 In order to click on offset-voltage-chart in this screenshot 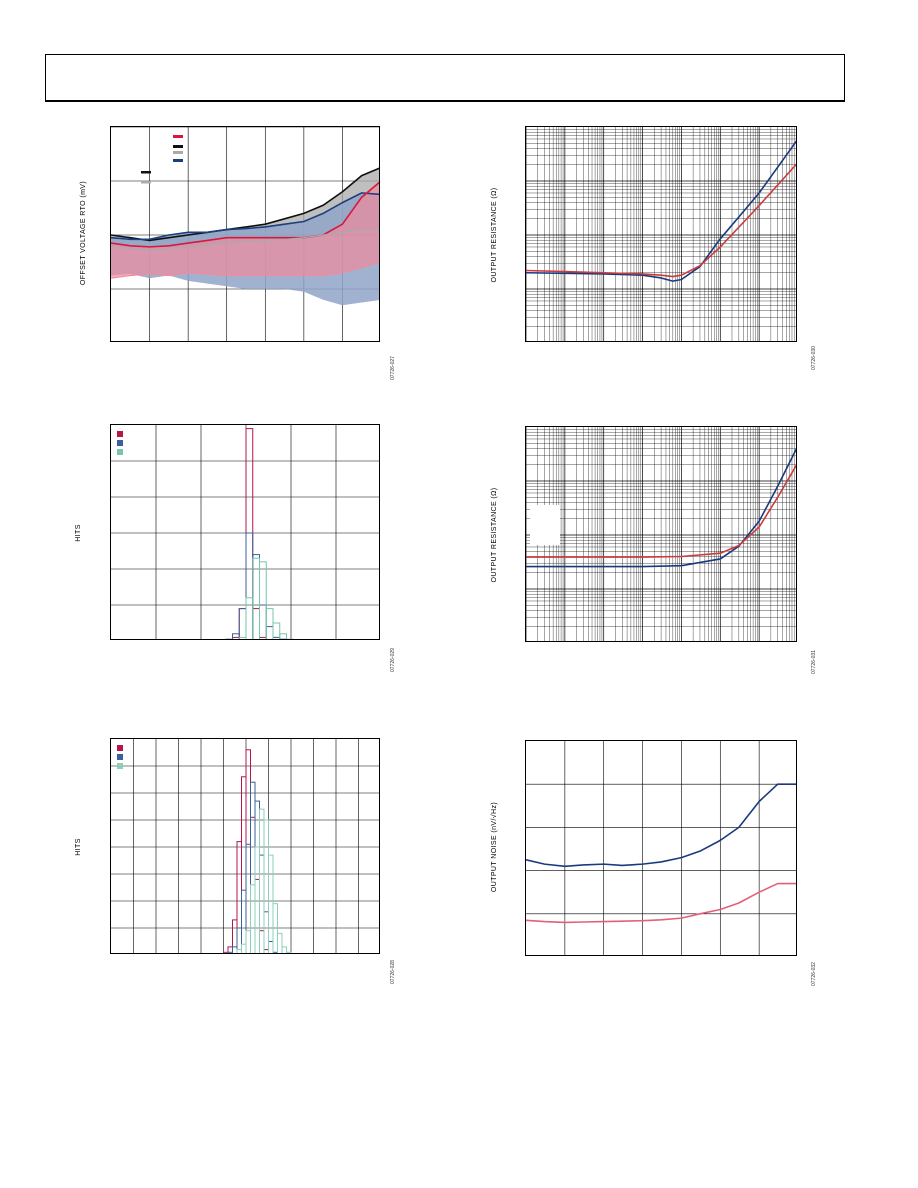, I will do `click(245, 234)`.